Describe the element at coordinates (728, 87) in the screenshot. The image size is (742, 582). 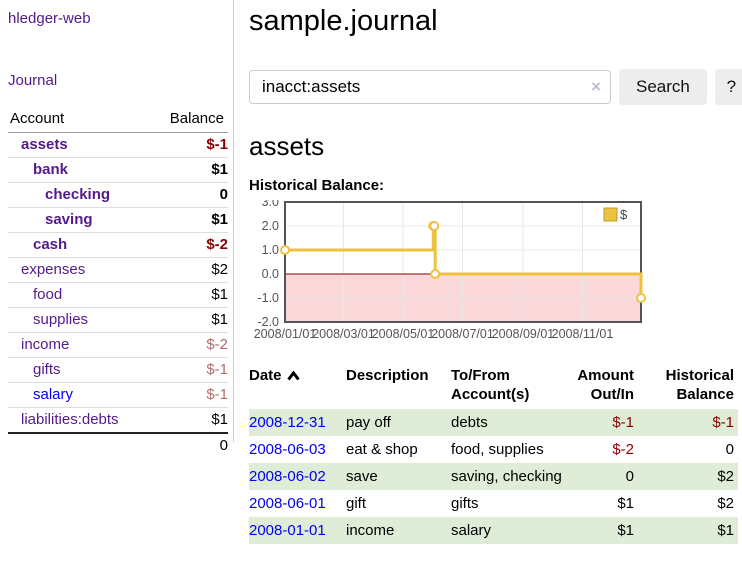
I see `help-button: ?` at that location.